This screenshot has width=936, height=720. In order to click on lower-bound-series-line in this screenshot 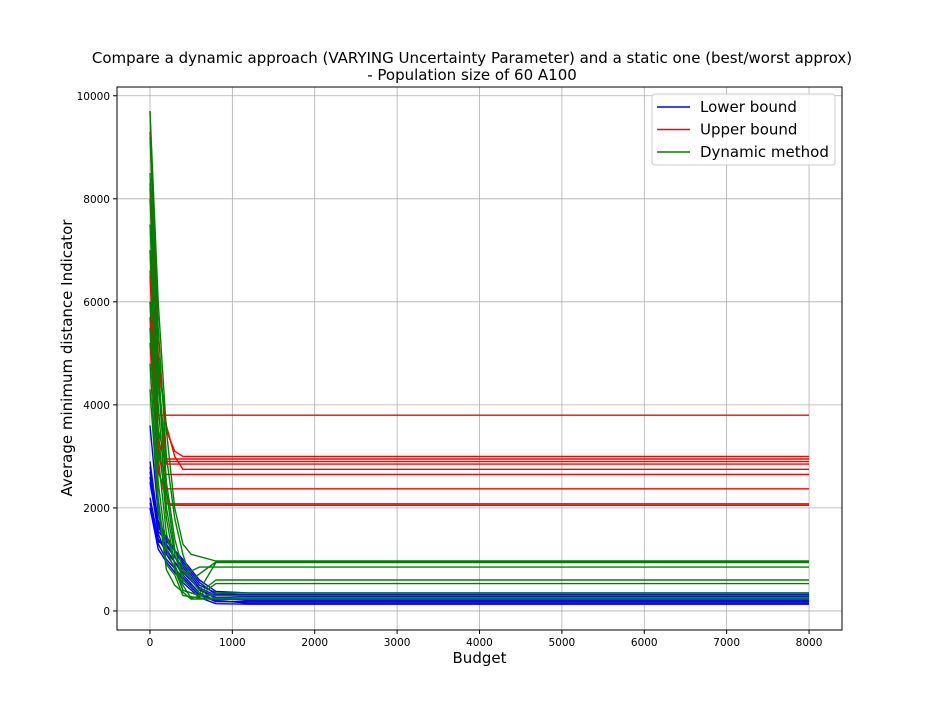, I will do `click(479, 552)`.